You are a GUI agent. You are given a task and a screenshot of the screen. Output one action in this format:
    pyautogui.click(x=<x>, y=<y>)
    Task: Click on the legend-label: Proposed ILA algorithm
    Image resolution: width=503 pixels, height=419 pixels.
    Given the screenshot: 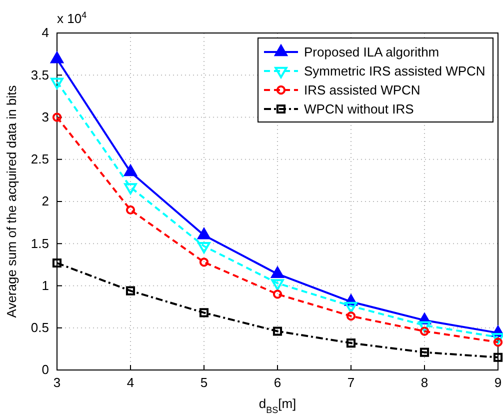 What is the action you would take?
    pyautogui.click(x=372, y=52)
    